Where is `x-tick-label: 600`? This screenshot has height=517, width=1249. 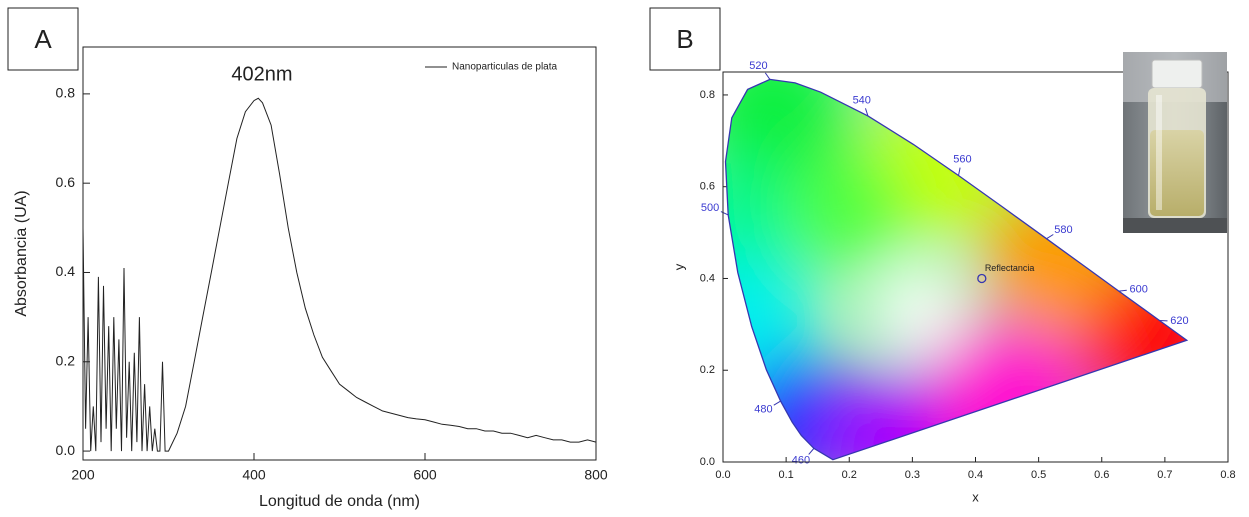
x-tick-label: 600 is located at coordinates (425, 475).